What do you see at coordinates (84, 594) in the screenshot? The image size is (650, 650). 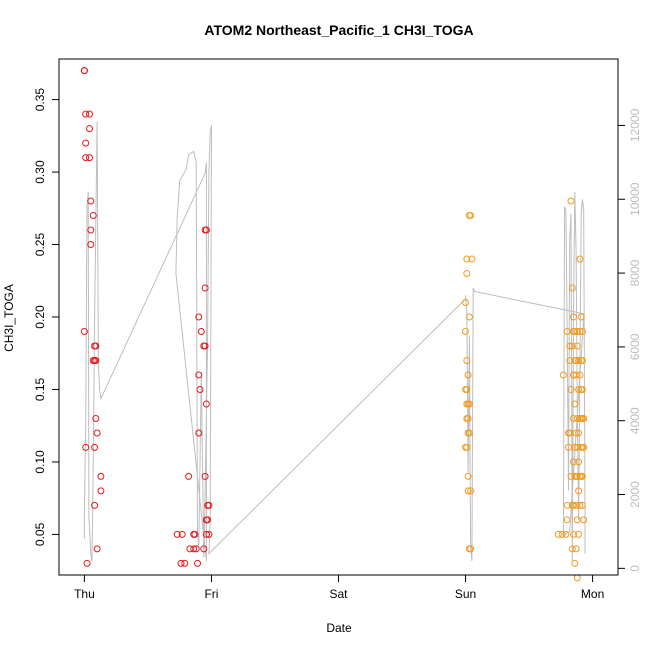 I see `x-tick-label: Thu` at bounding box center [84, 594].